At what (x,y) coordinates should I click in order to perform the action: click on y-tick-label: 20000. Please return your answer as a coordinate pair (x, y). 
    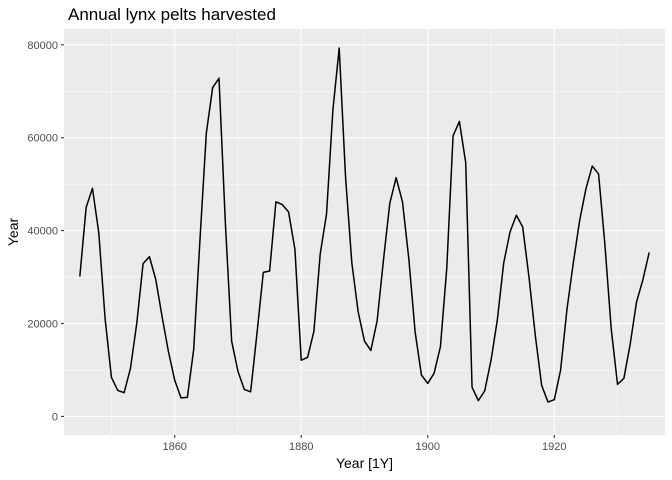
    Looking at the image, I should click on (42, 325).